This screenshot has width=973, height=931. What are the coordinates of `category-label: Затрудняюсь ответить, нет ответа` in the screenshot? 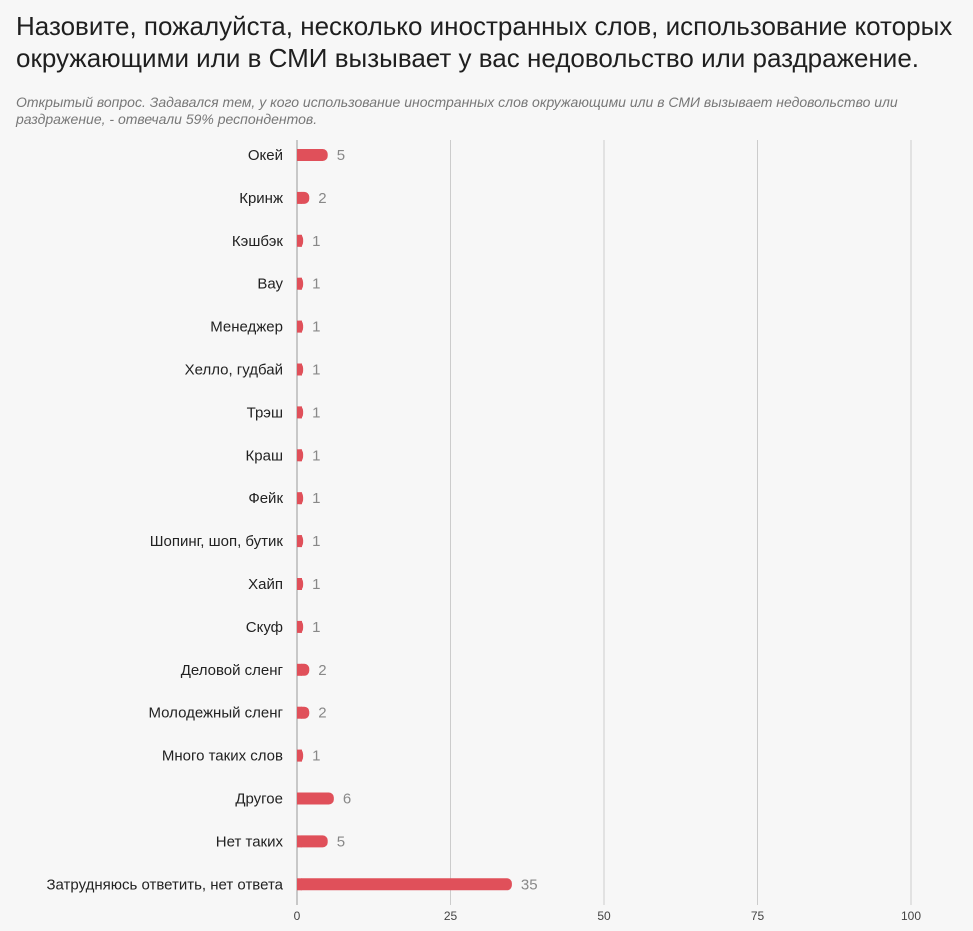 It's located at (164, 884).